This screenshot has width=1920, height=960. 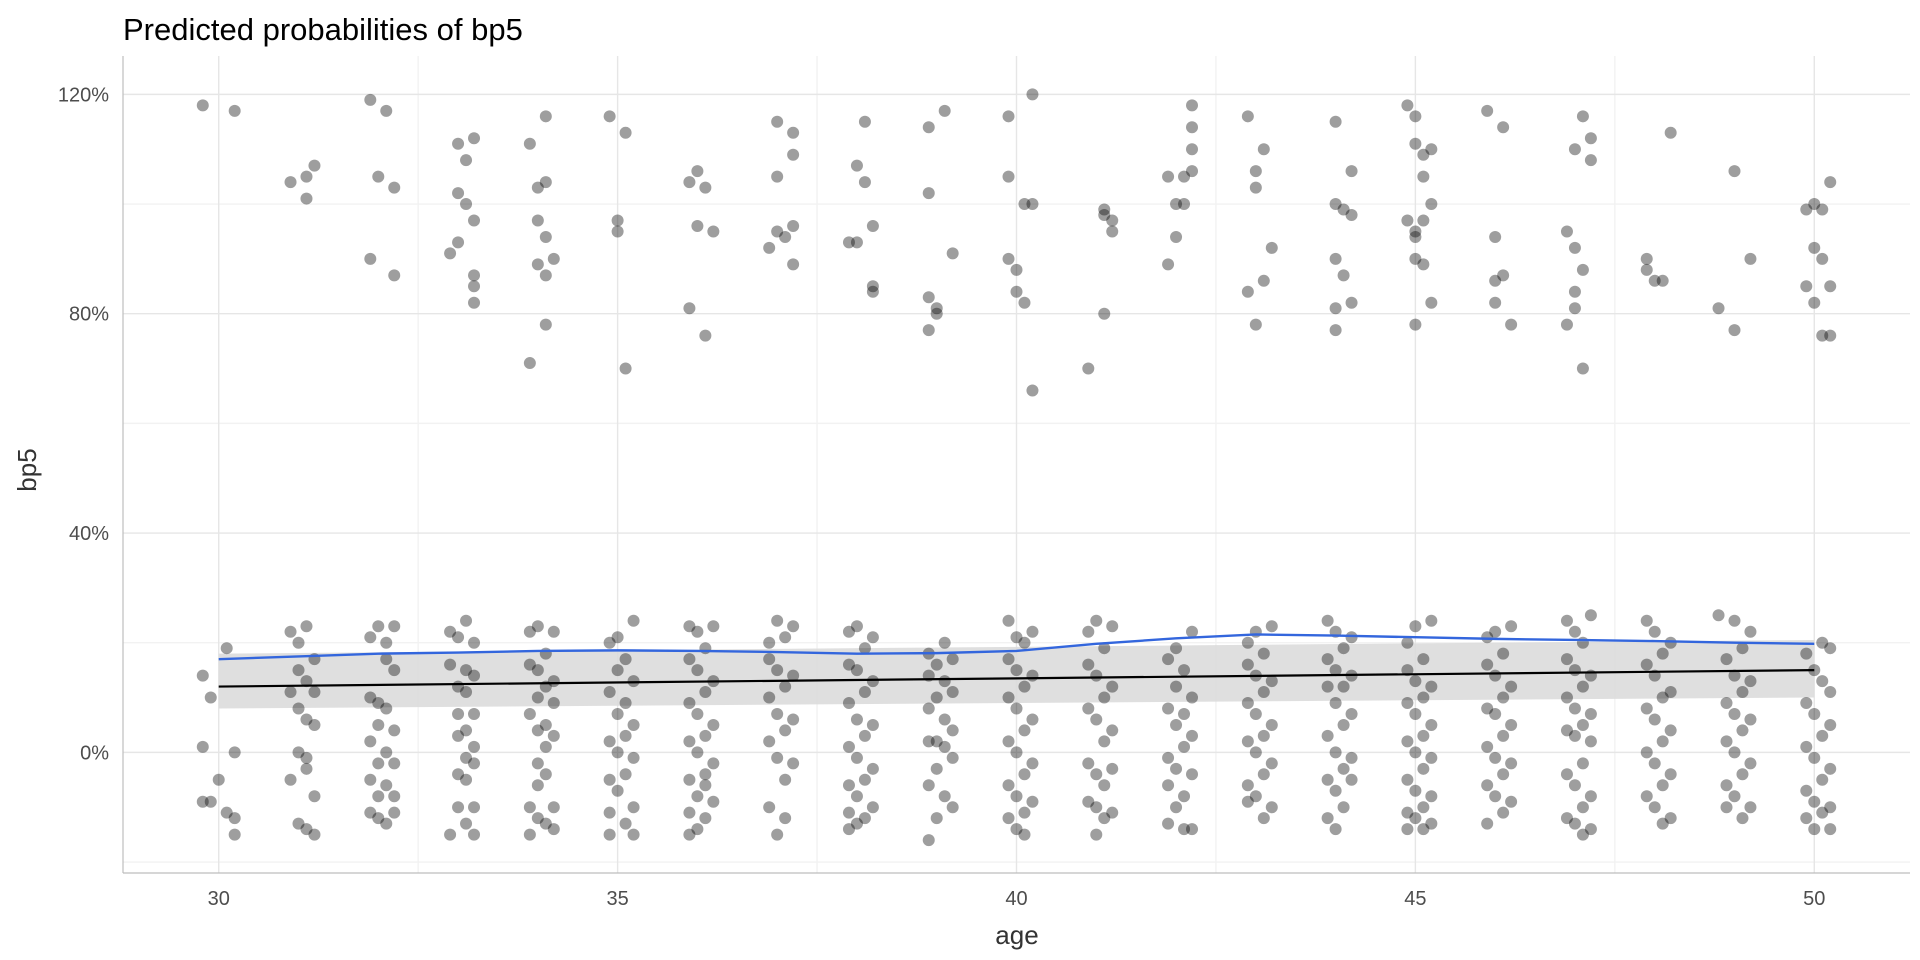 I want to click on y-tick-label: 80%, so click(x=89, y=315).